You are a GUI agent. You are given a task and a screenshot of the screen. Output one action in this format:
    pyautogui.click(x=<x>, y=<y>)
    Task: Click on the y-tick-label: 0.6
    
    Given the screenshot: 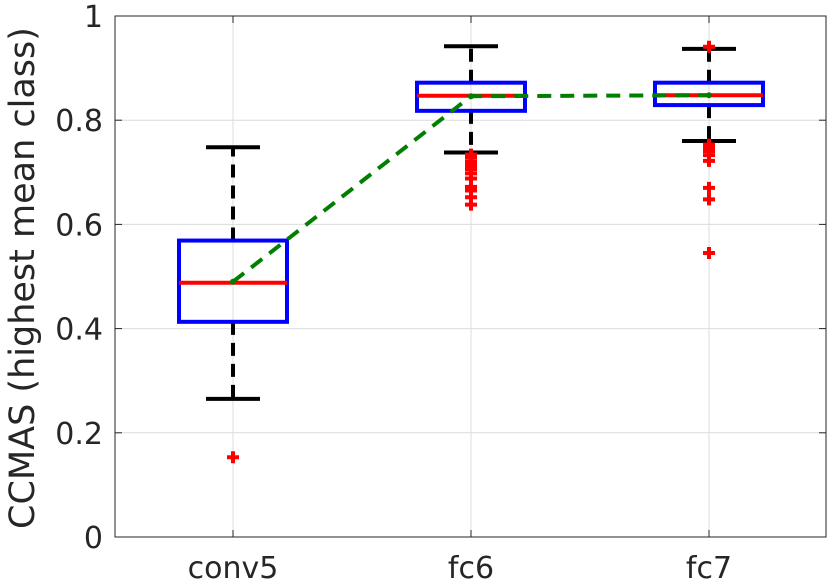 What is the action you would take?
    pyautogui.click(x=79, y=225)
    